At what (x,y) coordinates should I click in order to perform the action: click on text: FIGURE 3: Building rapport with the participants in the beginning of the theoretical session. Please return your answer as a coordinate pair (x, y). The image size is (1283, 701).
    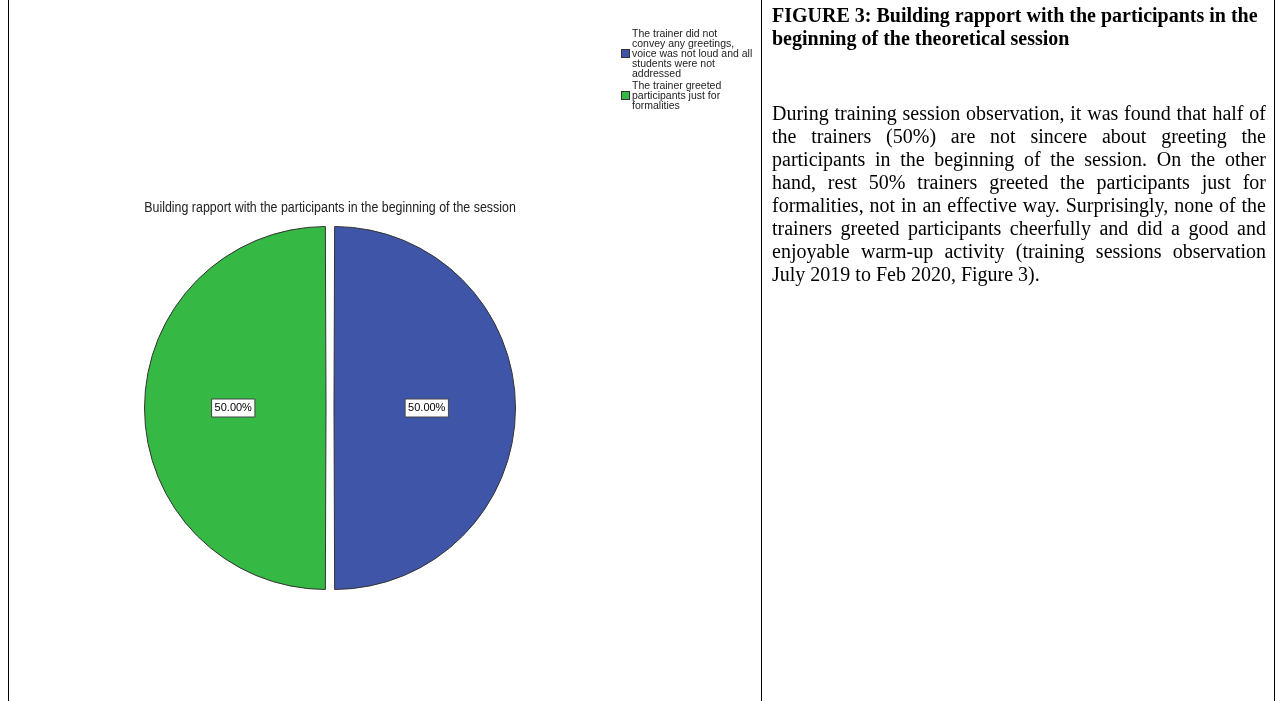
    Looking at the image, I should click on (1015, 27).